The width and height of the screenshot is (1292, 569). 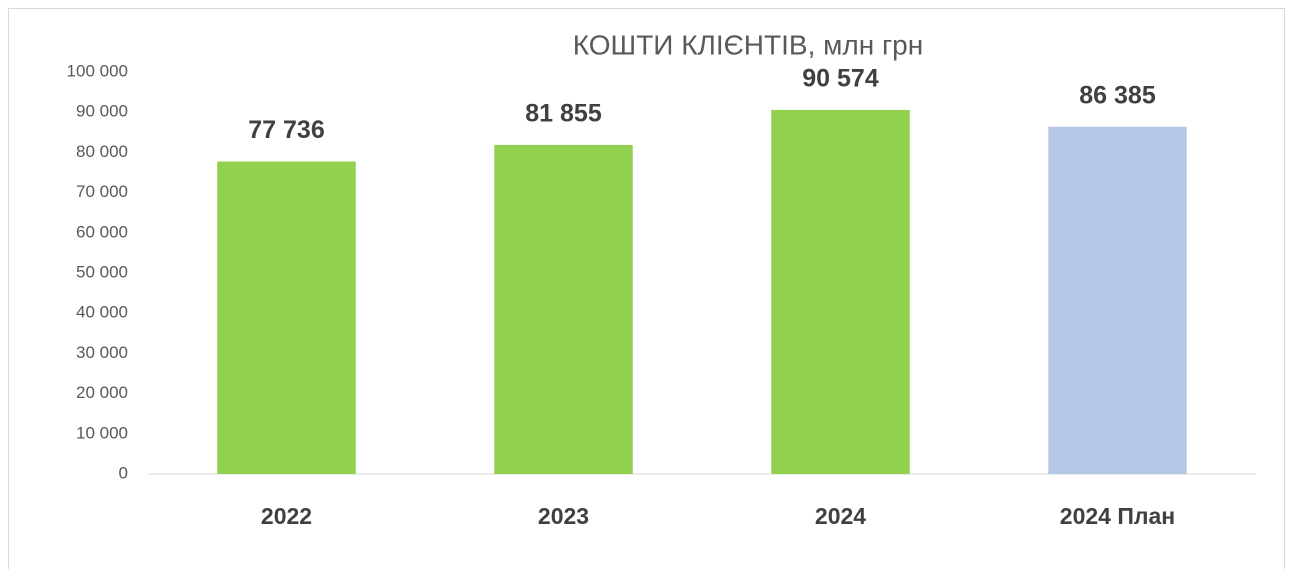 What do you see at coordinates (102, 352) in the screenshot?
I see `y-tick-label: 30 000` at bounding box center [102, 352].